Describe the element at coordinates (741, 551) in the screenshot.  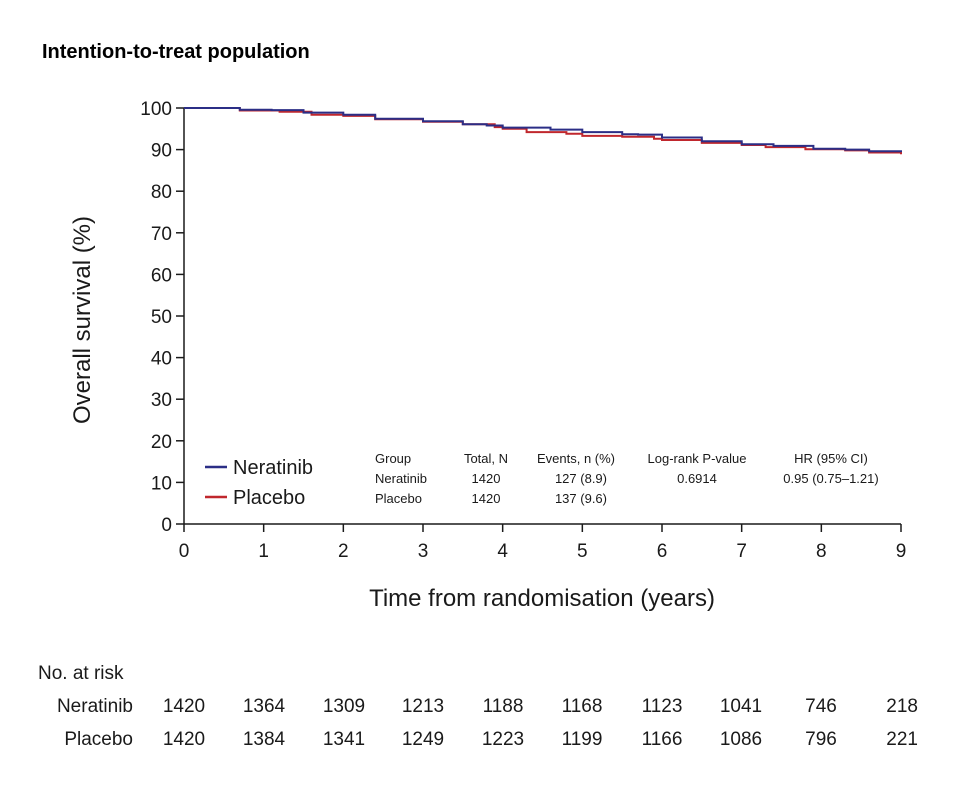
I see `x-tick-label: 7` at that location.